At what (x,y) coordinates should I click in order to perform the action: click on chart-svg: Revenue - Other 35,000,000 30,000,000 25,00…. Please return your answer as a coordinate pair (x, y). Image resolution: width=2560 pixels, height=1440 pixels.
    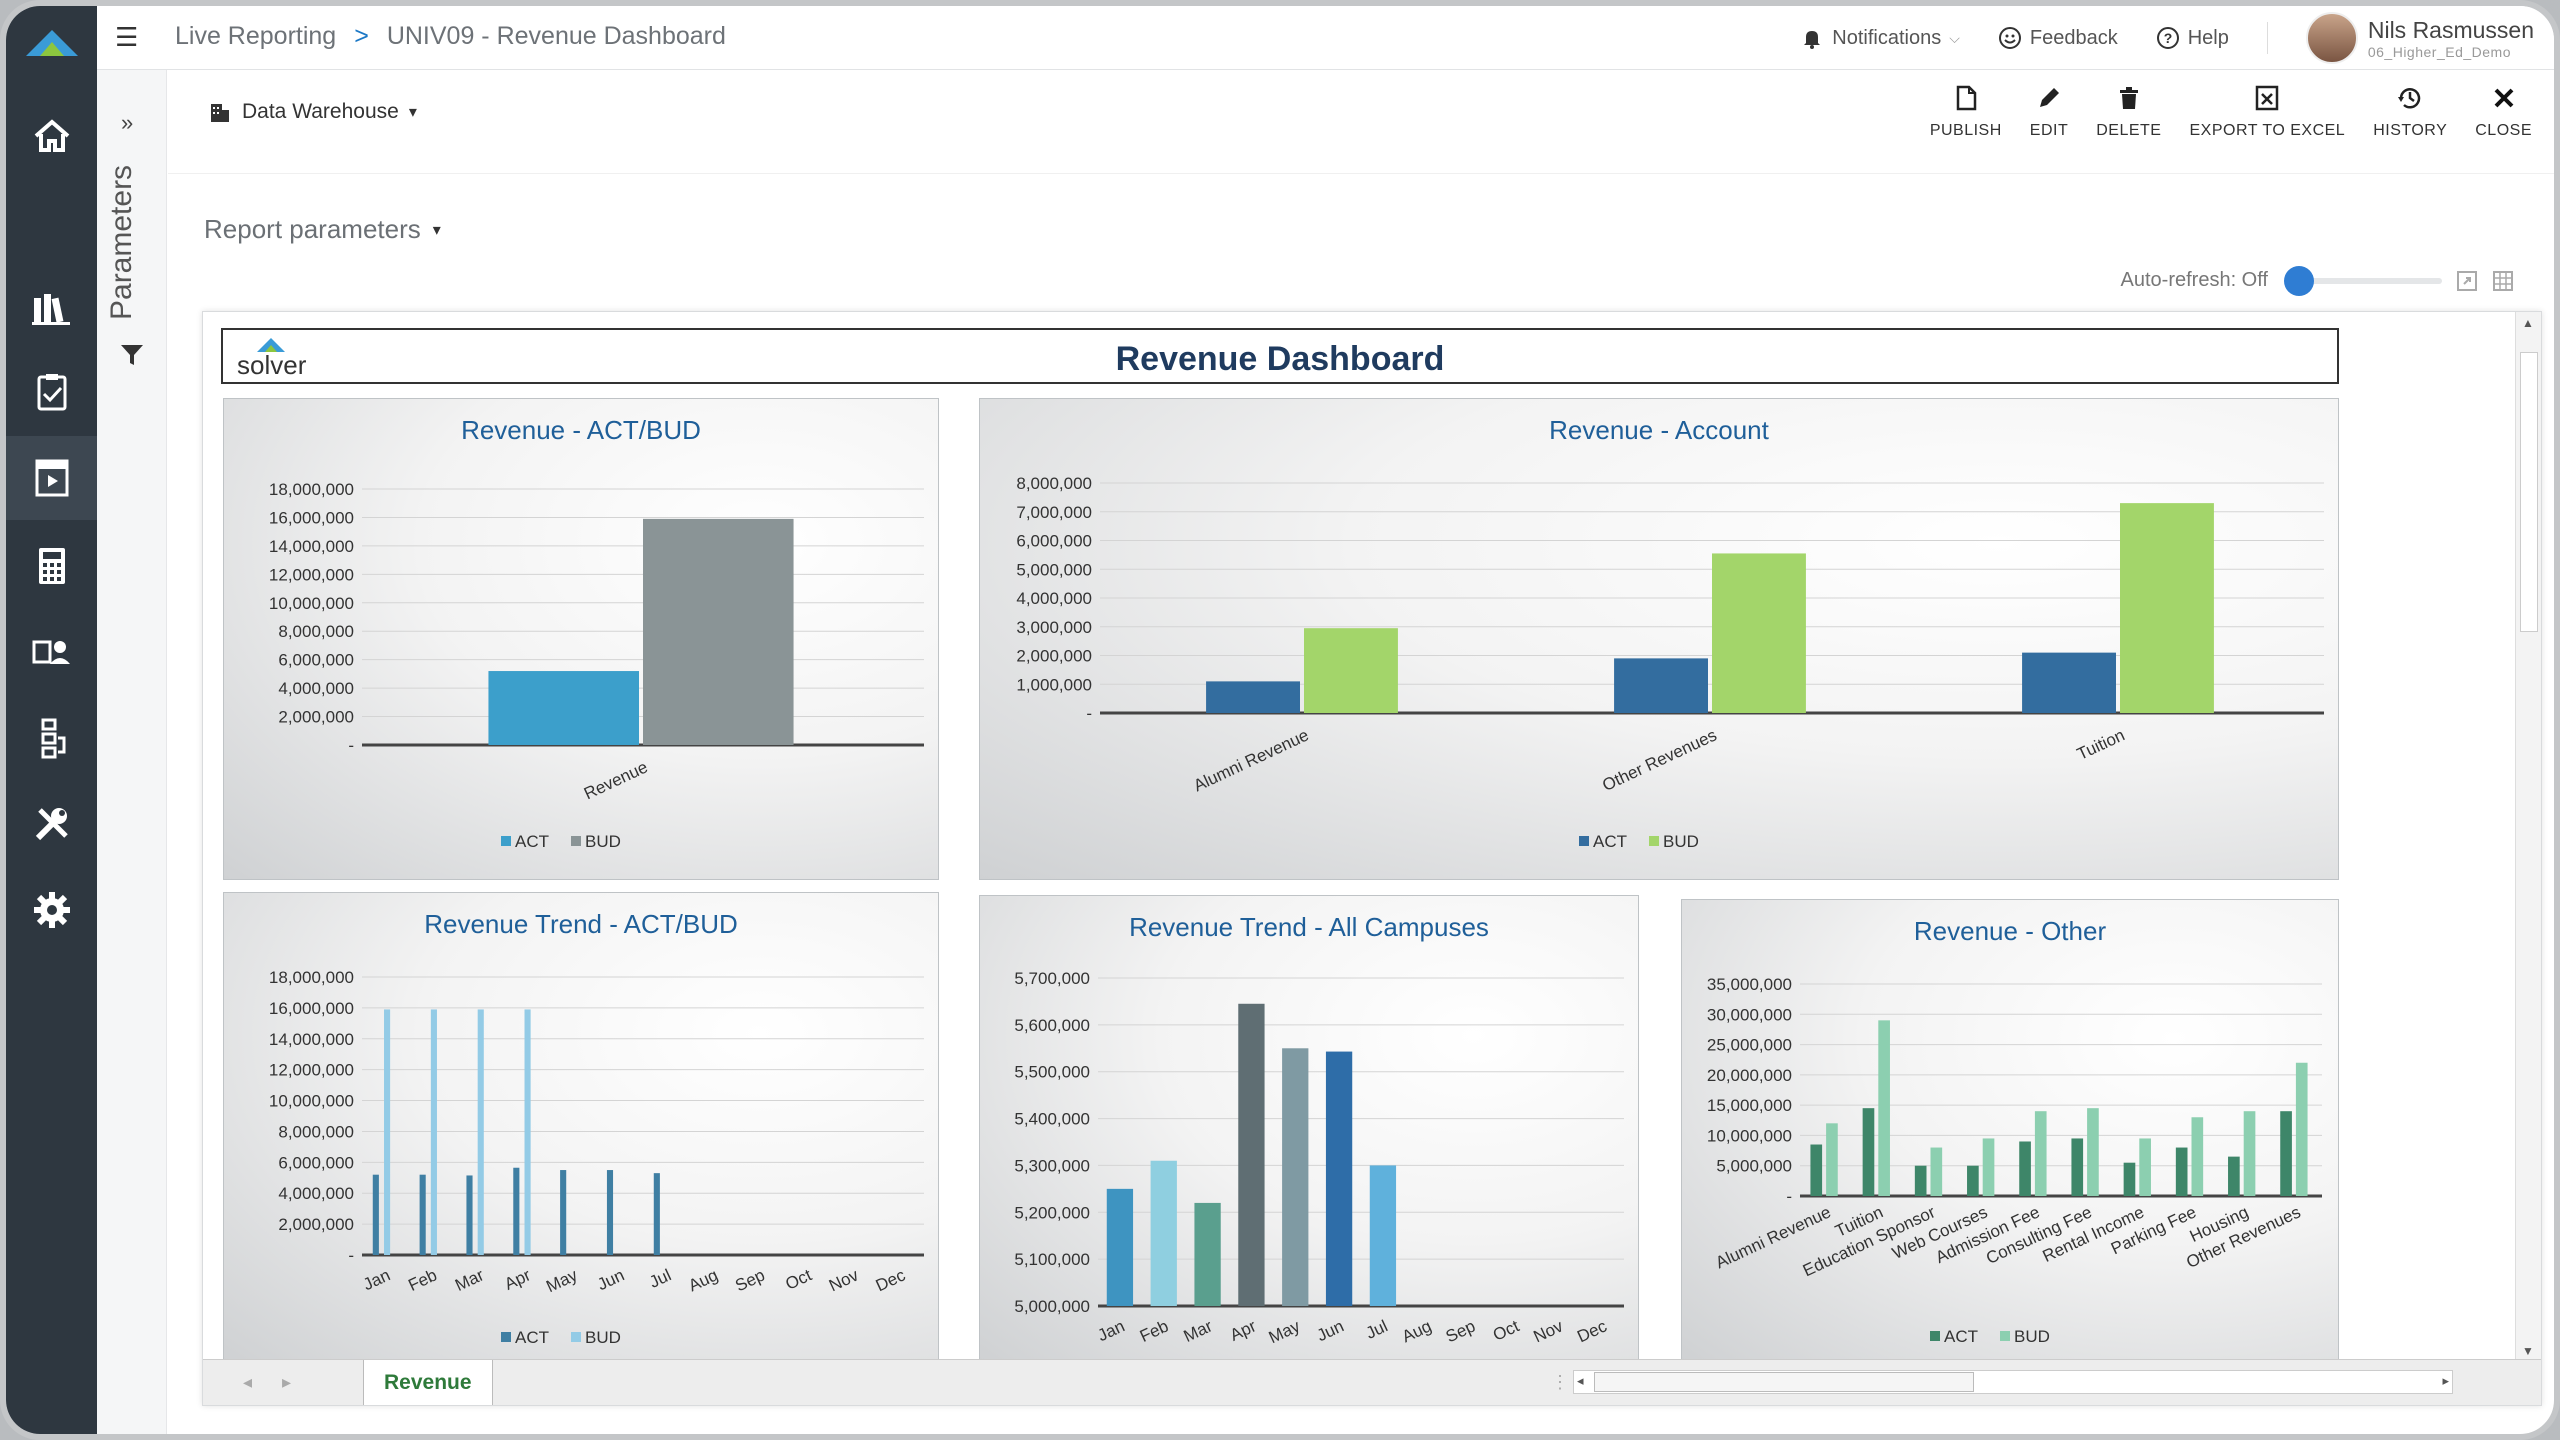
    Looking at the image, I should click on (2014, 1131).